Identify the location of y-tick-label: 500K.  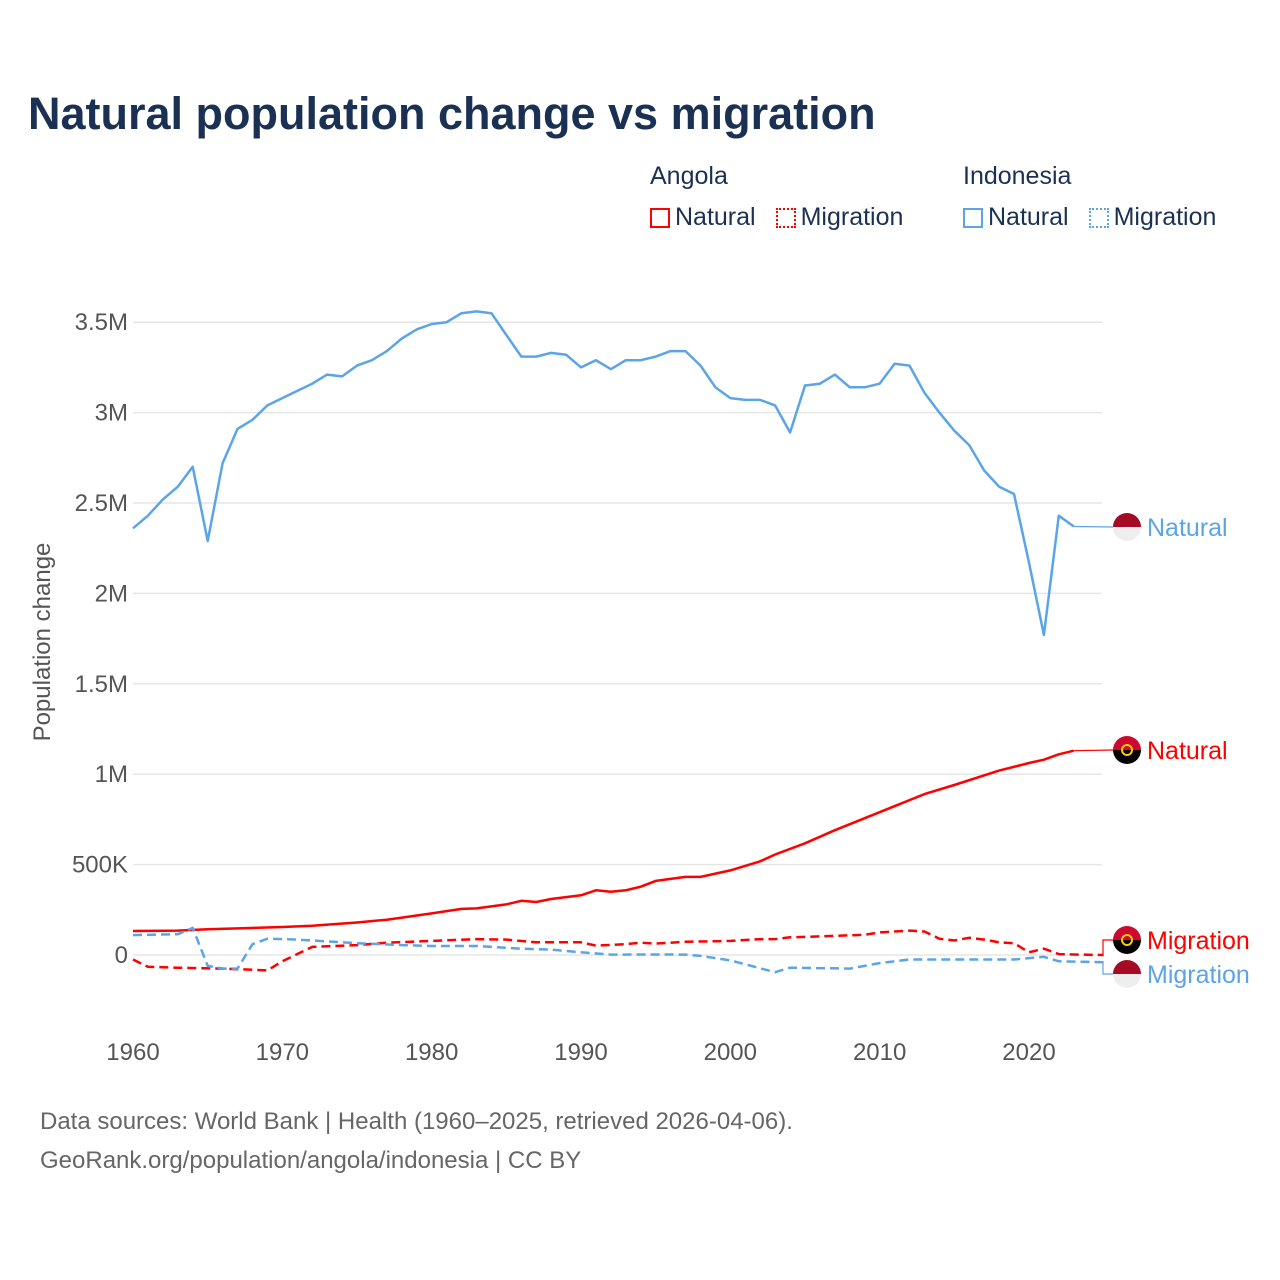
(100, 865).